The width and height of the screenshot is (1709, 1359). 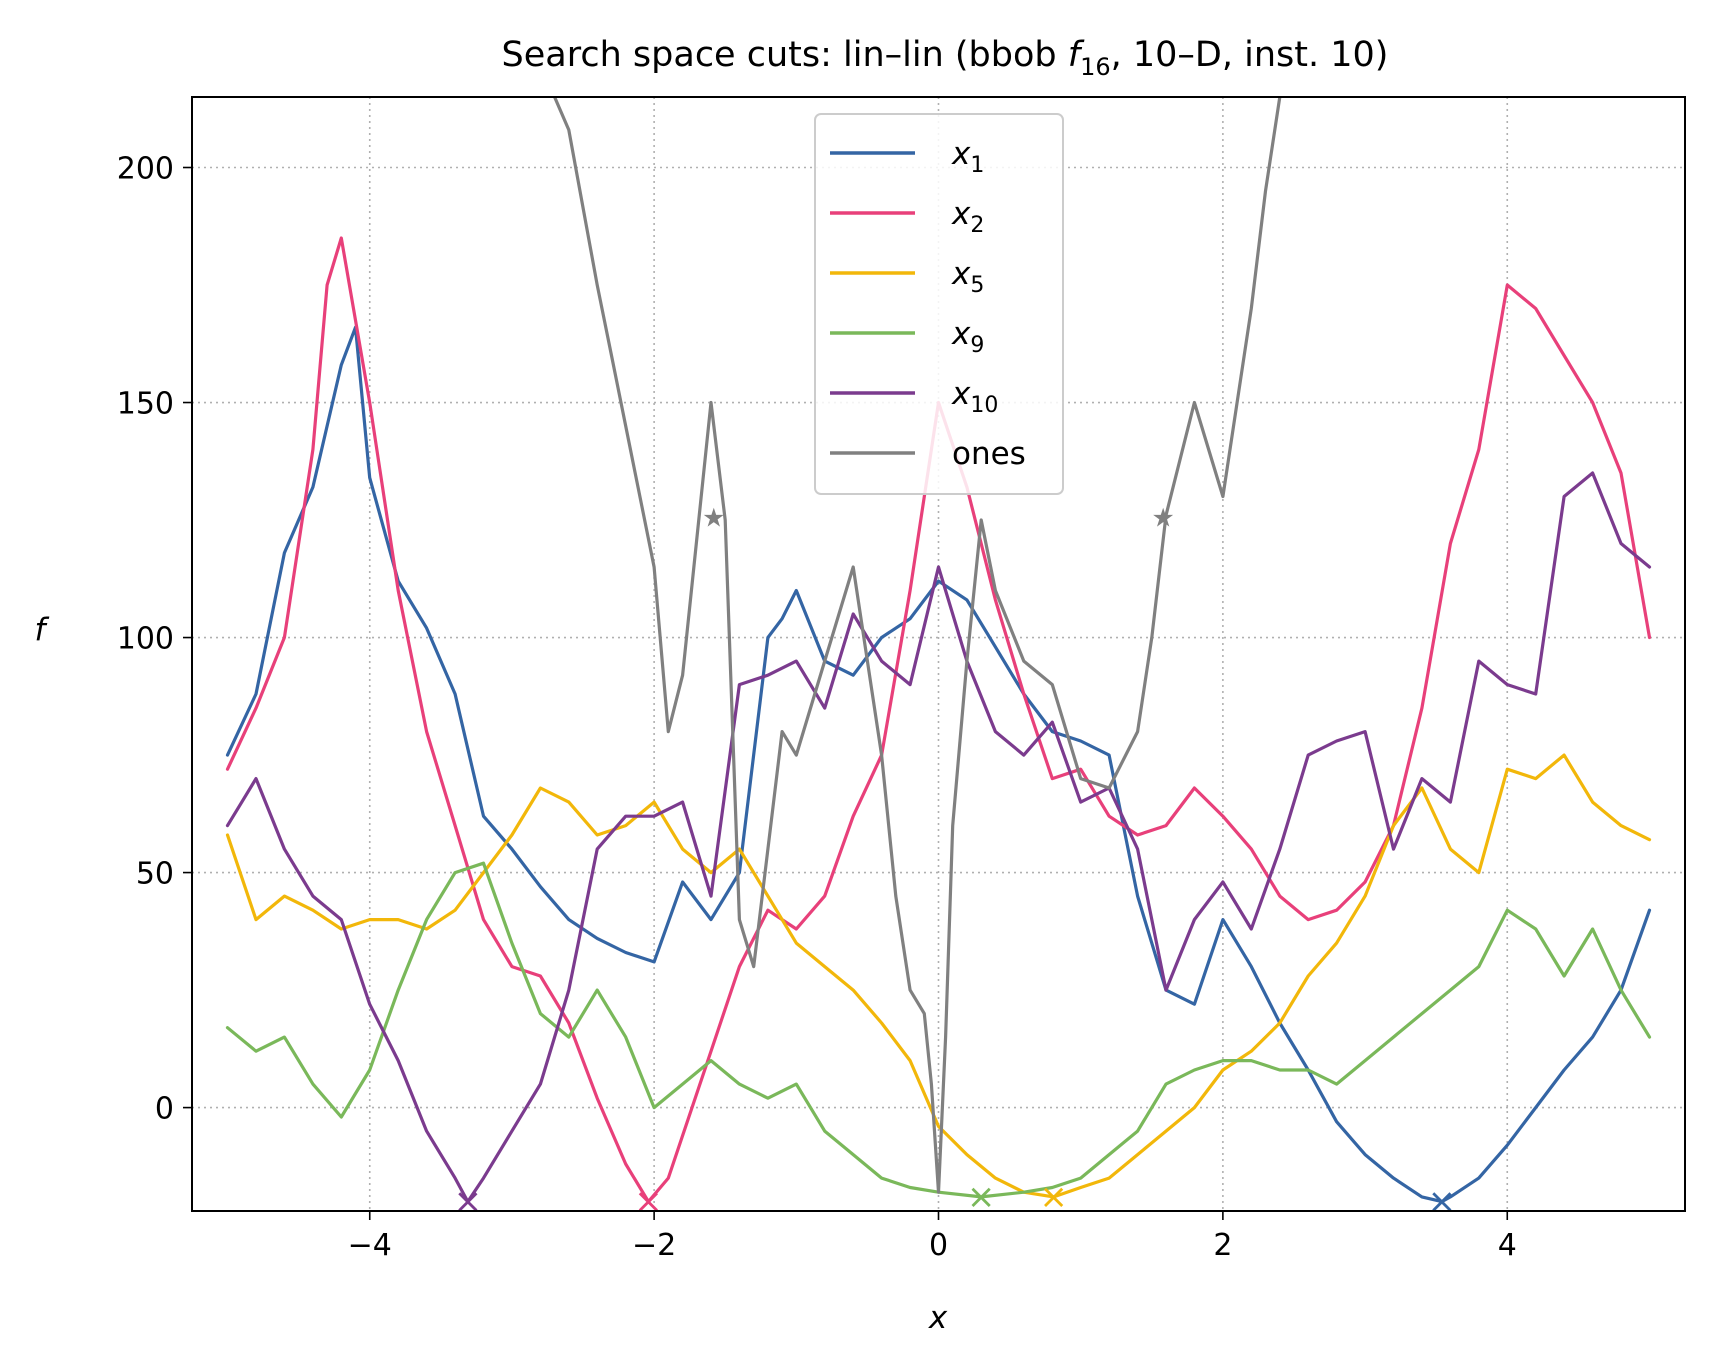 What do you see at coordinates (145, 169) in the screenshot?
I see `y-tick-label: 200` at bounding box center [145, 169].